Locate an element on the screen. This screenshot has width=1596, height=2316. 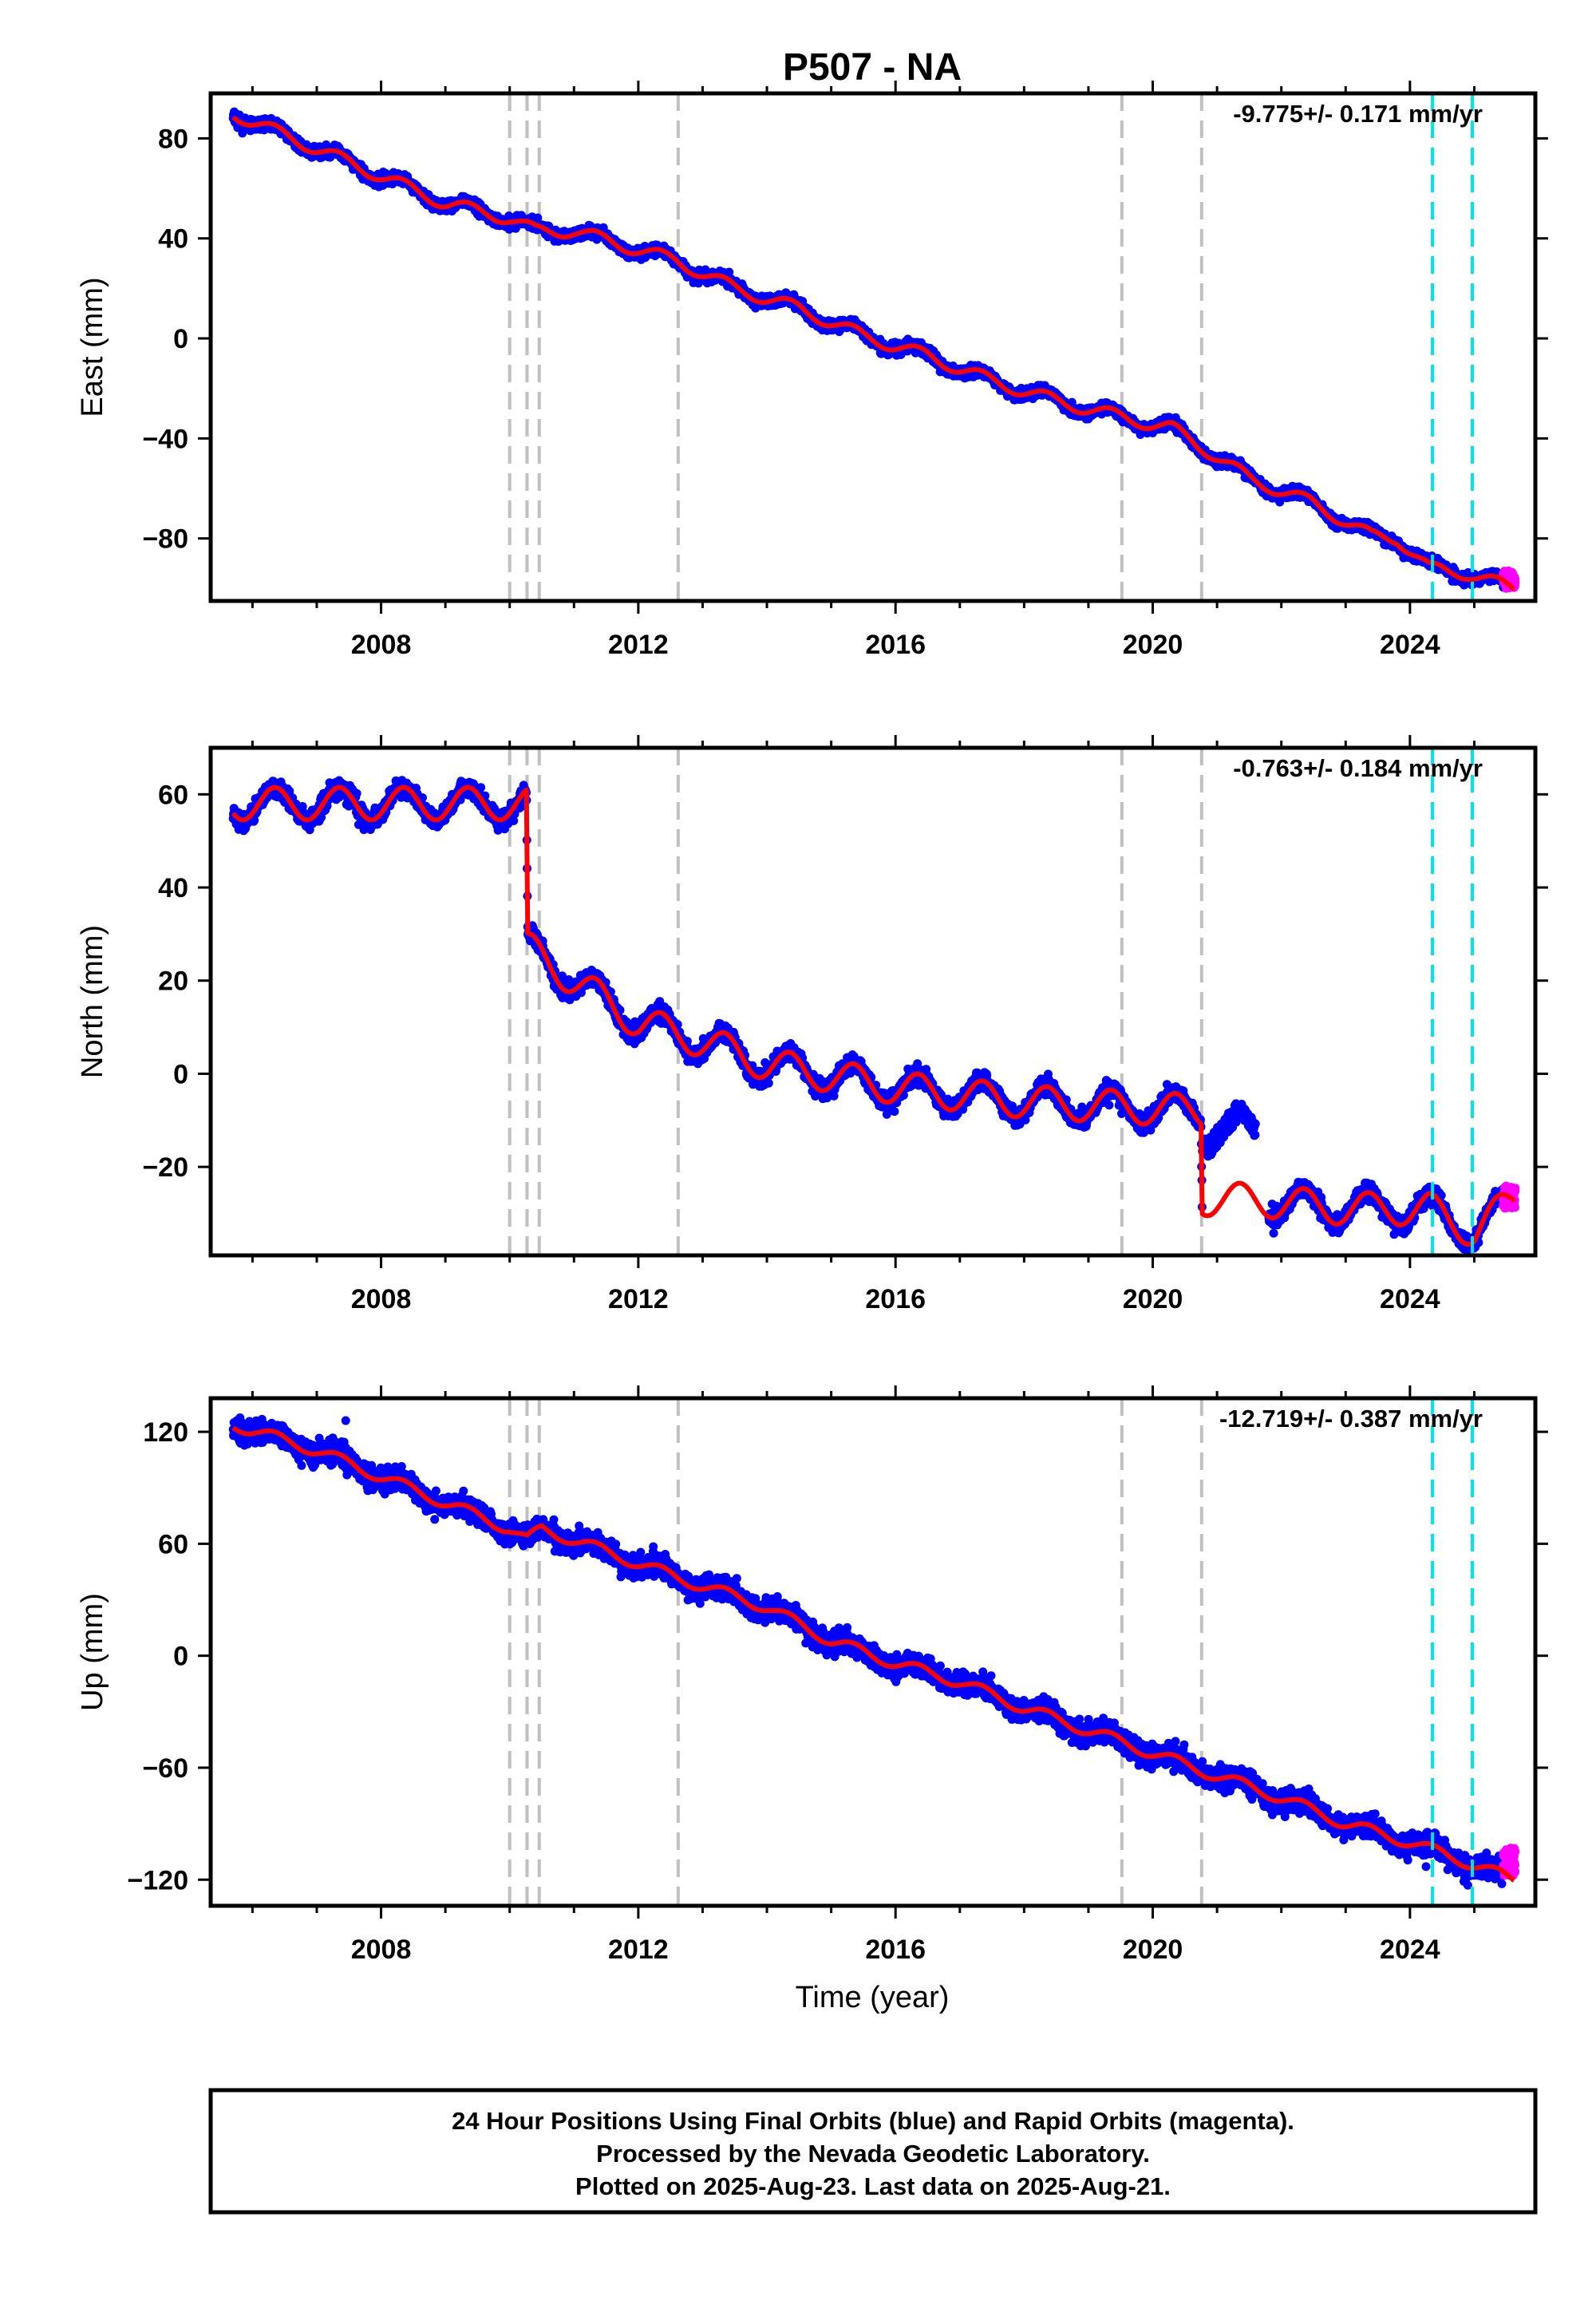
chart-title: P507 - NA is located at coordinates (873, 67).